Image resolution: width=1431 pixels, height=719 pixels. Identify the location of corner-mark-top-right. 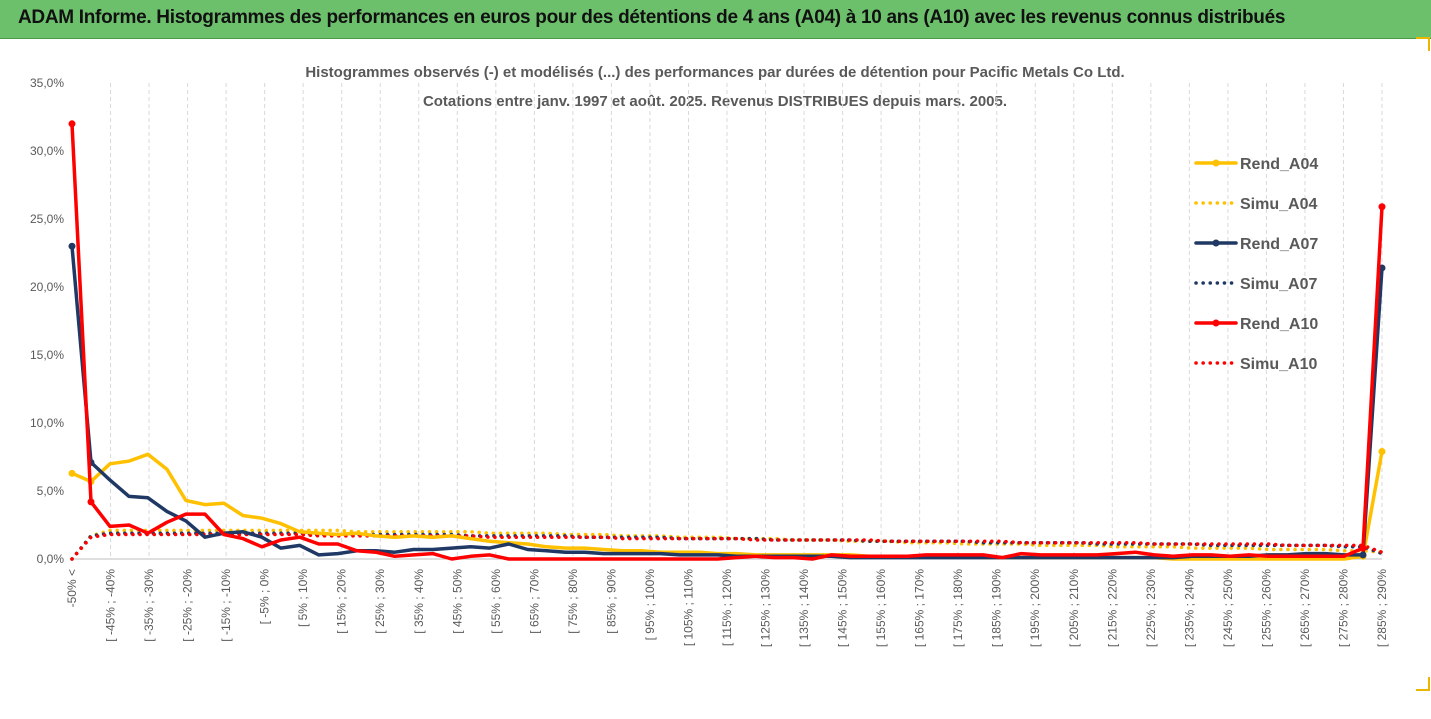
(1423, 44).